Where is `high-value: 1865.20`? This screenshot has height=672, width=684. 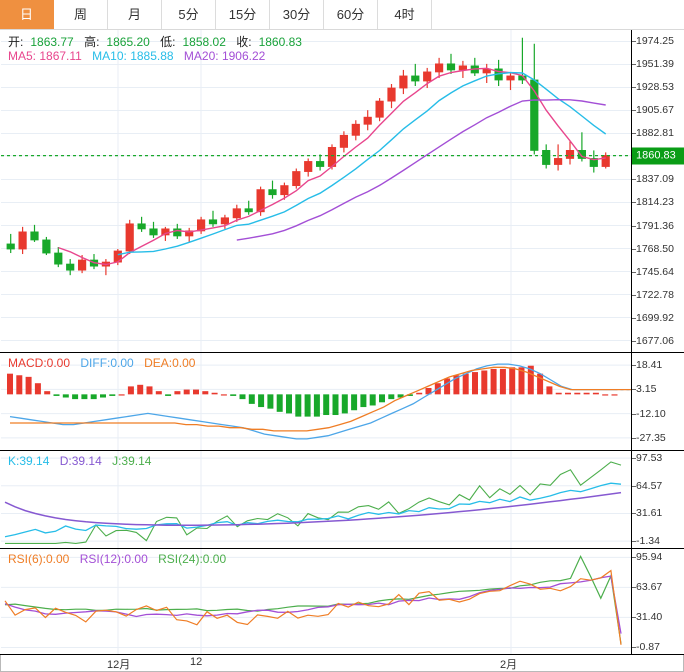 high-value: 1865.20 is located at coordinates (128, 42).